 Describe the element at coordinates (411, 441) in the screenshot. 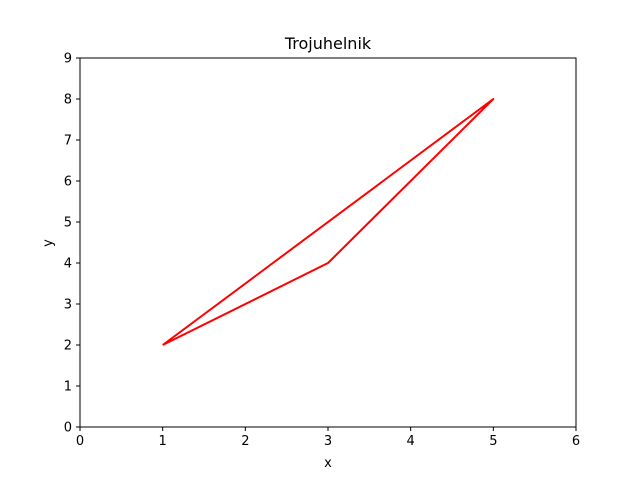

I see `x-tick-label-4: 4` at that location.